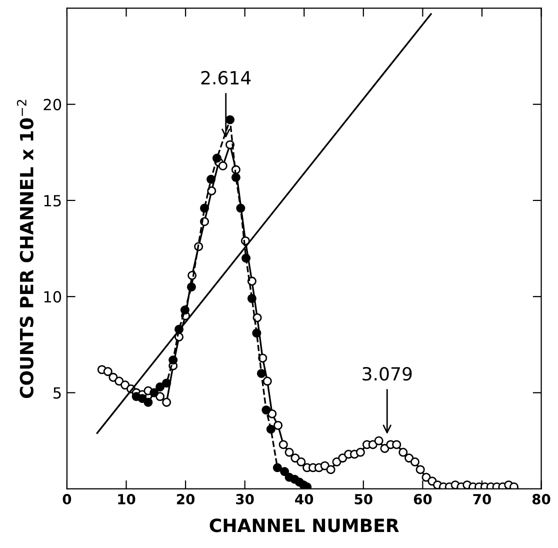 This screenshot has height=548, width=558. I want to click on x-tick-label: 60, so click(423, 499).